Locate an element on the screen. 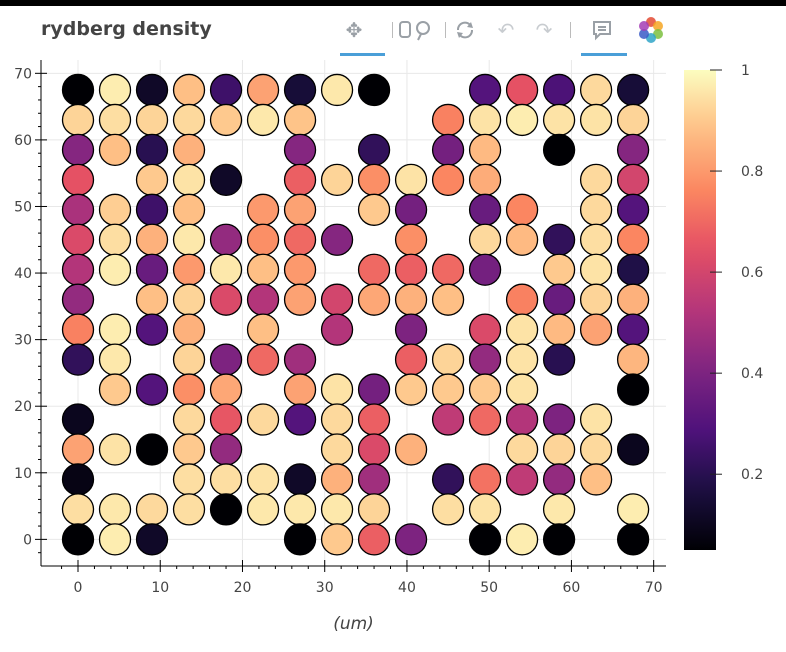  redo-icon: ↷ is located at coordinates (544, 30).